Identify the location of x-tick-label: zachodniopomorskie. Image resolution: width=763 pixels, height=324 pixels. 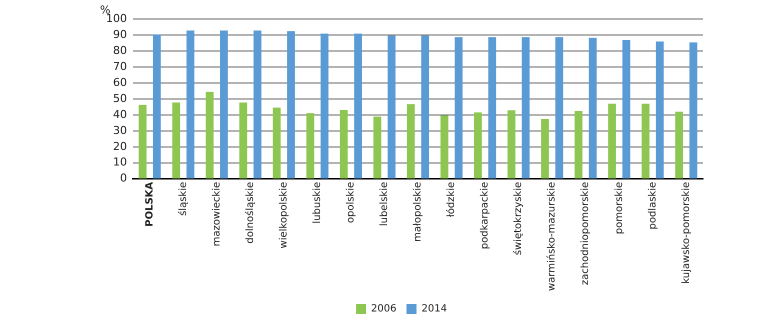
(586, 234).